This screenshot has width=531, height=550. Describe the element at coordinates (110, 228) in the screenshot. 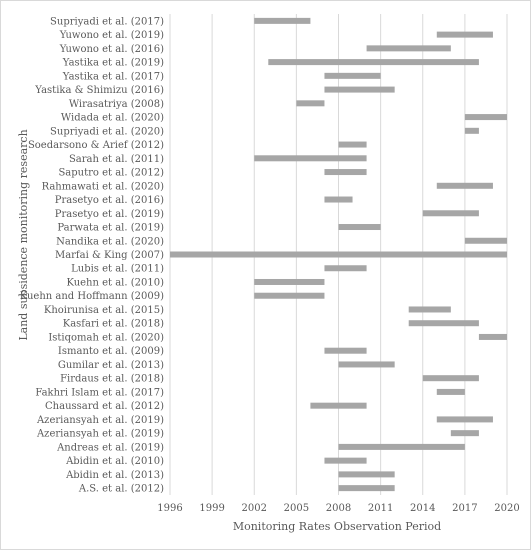

I see `category-label: Parwata et al. (2019)` at that location.